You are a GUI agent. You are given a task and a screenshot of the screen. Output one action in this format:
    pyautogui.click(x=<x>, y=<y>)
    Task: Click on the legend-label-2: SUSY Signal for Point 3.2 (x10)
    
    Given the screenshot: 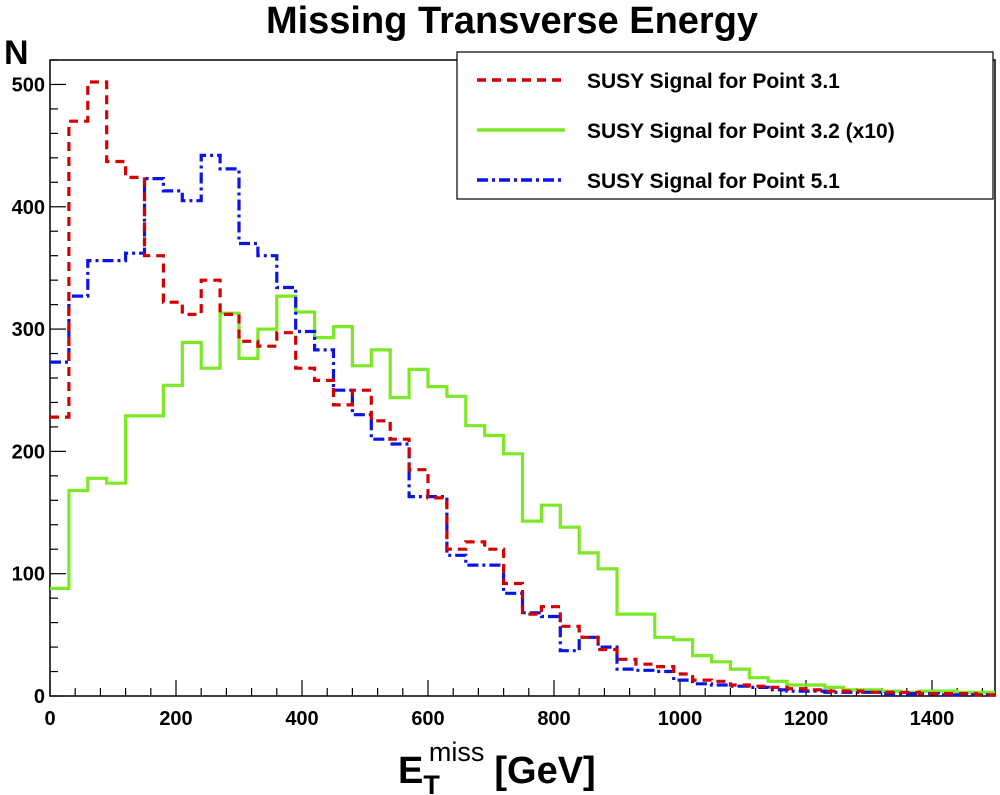 What is the action you would take?
    pyautogui.click(x=741, y=131)
    